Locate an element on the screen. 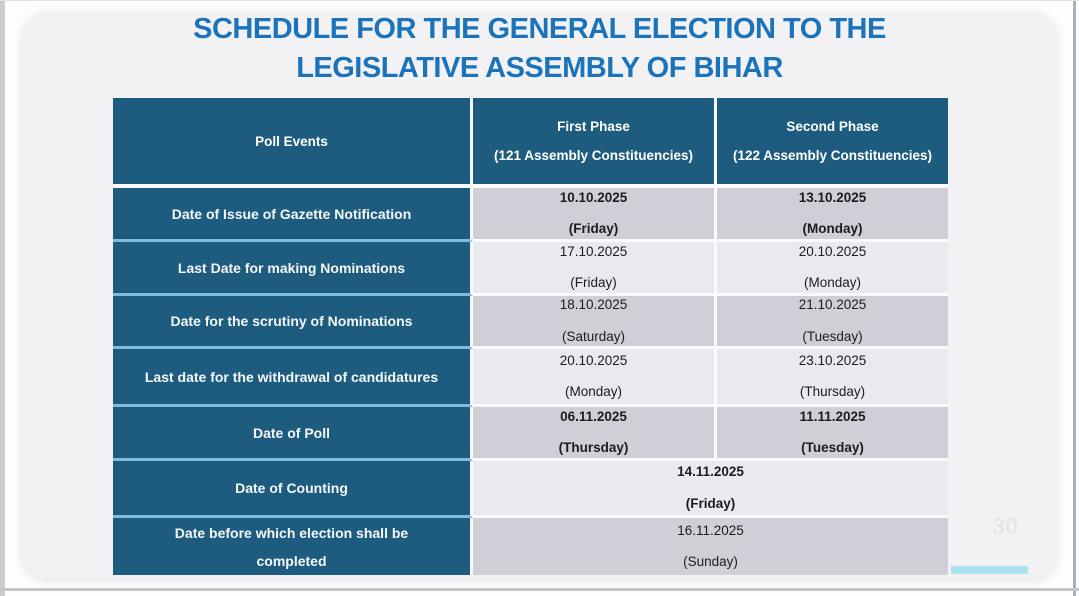  table-row: Date of Counting 14.11.2025 (Friday) is located at coordinates (530, 489).